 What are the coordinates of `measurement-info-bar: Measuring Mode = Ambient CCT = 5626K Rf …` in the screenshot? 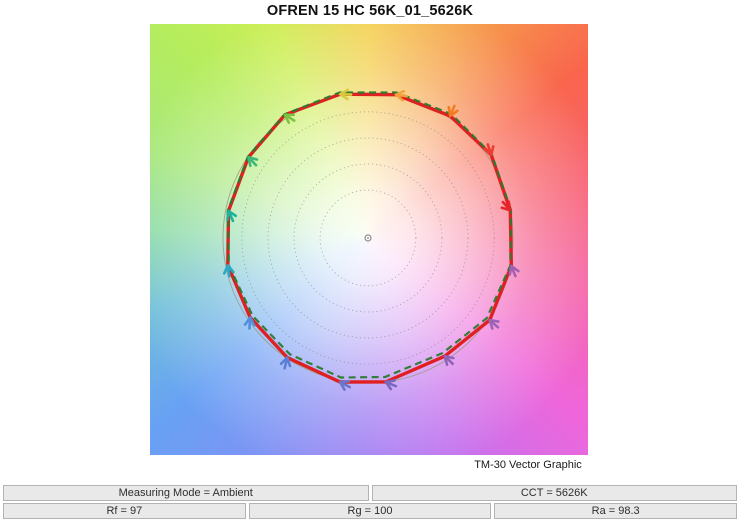 It's located at (370, 502).